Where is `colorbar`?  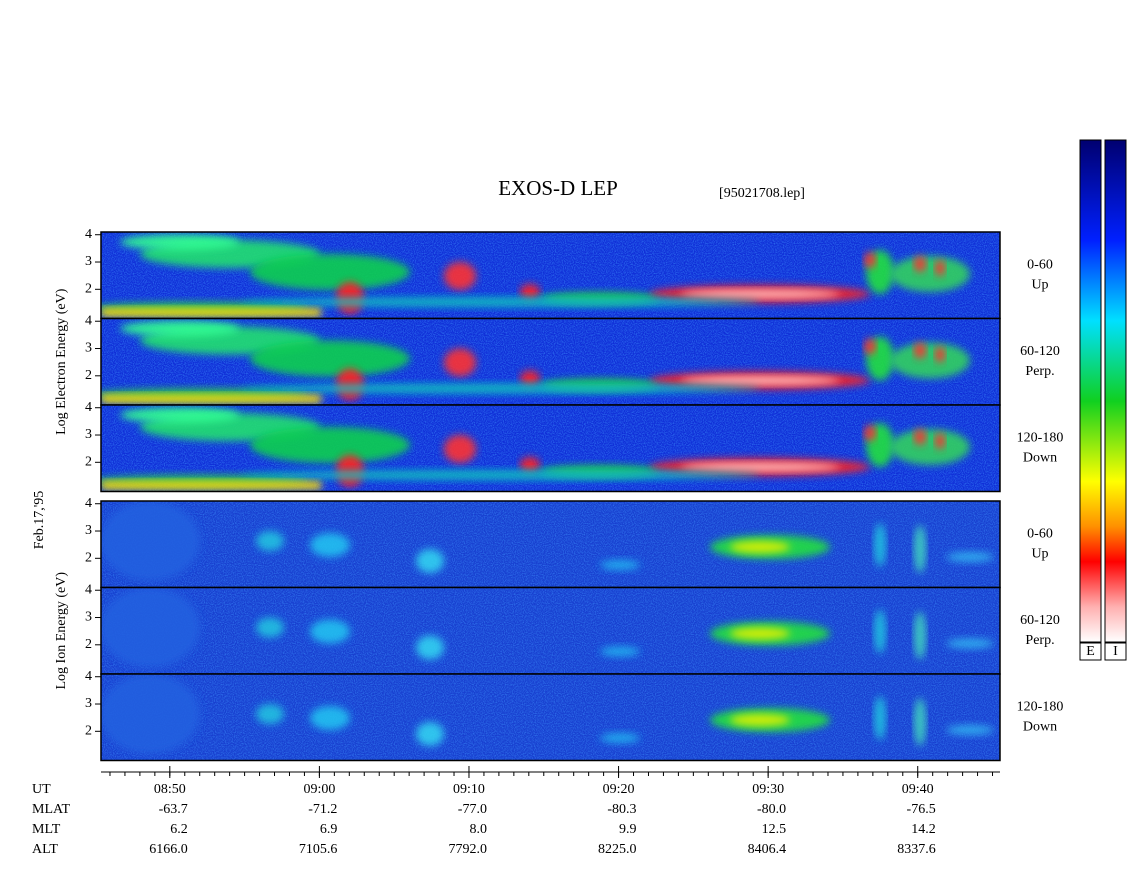 colorbar is located at coordinates (1115, 391).